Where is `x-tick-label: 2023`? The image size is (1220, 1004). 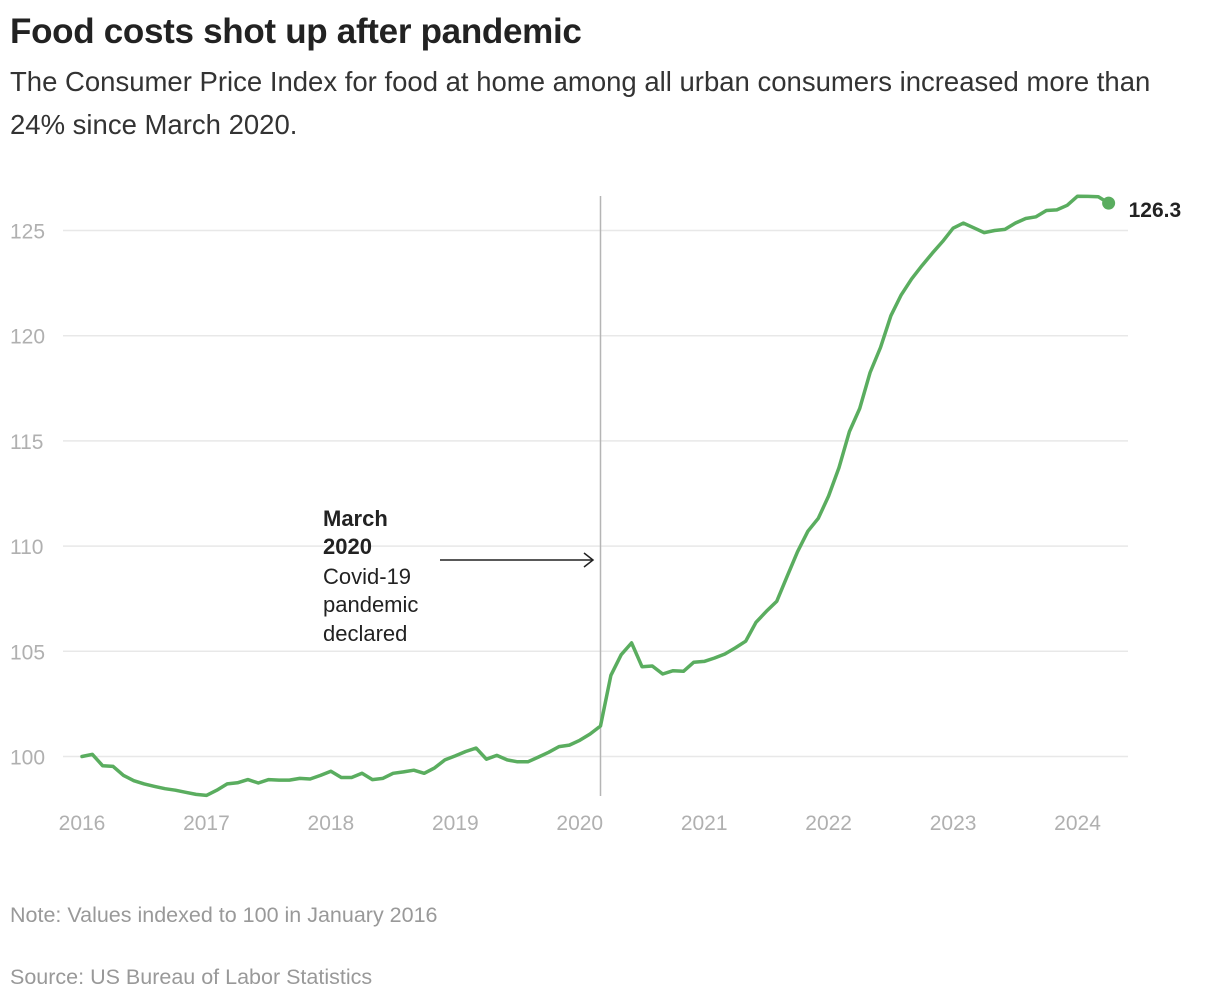 x-tick-label: 2023 is located at coordinates (953, 823).